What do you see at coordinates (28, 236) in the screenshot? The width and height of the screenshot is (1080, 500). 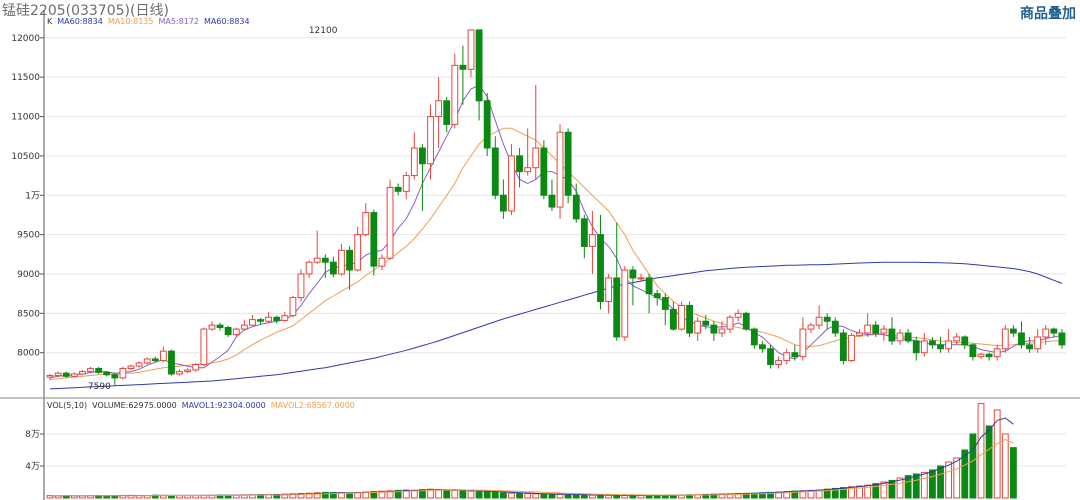 I see `price-tick-label: 9500` at bounding box center [28, 236].